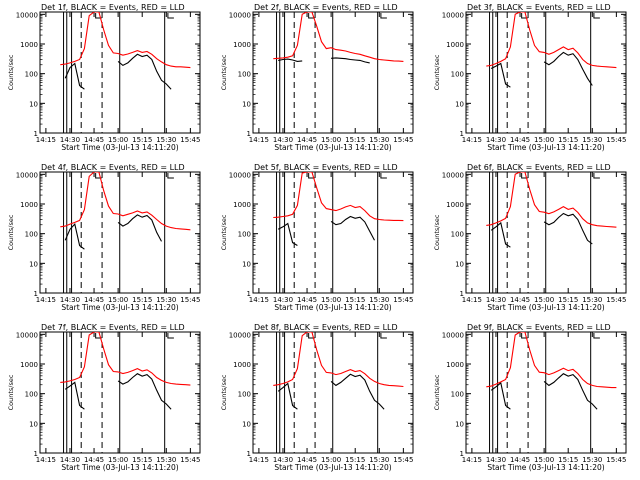  What do you see at coordinates (326, 327) in the screenshot?
I see `panel-title: Det 8f, BLACK = Events, RED = LLD` at bounding box center [326, 327].